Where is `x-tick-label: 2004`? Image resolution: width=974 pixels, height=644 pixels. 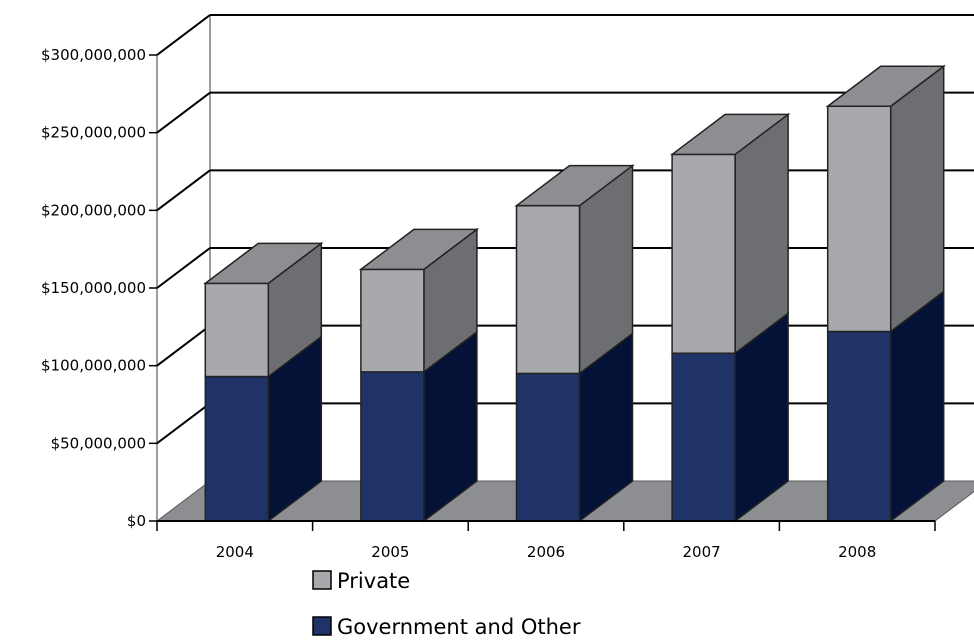
x-tick-label: 2004 is located at coordinates (235, 552).